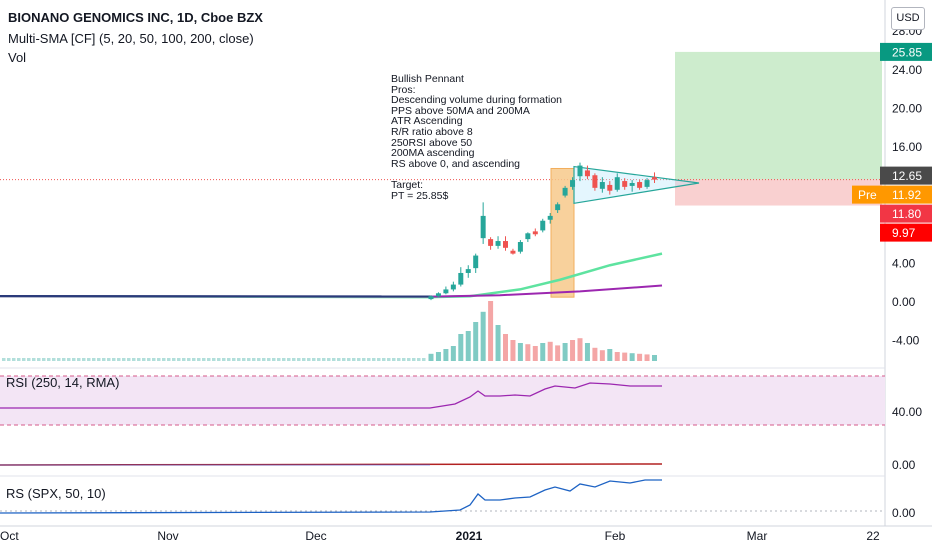 The image size is (932, 550). Describe the element at coordinates (9, 536) in the screenshot. I see `time-axis-label: Oct` at that location.